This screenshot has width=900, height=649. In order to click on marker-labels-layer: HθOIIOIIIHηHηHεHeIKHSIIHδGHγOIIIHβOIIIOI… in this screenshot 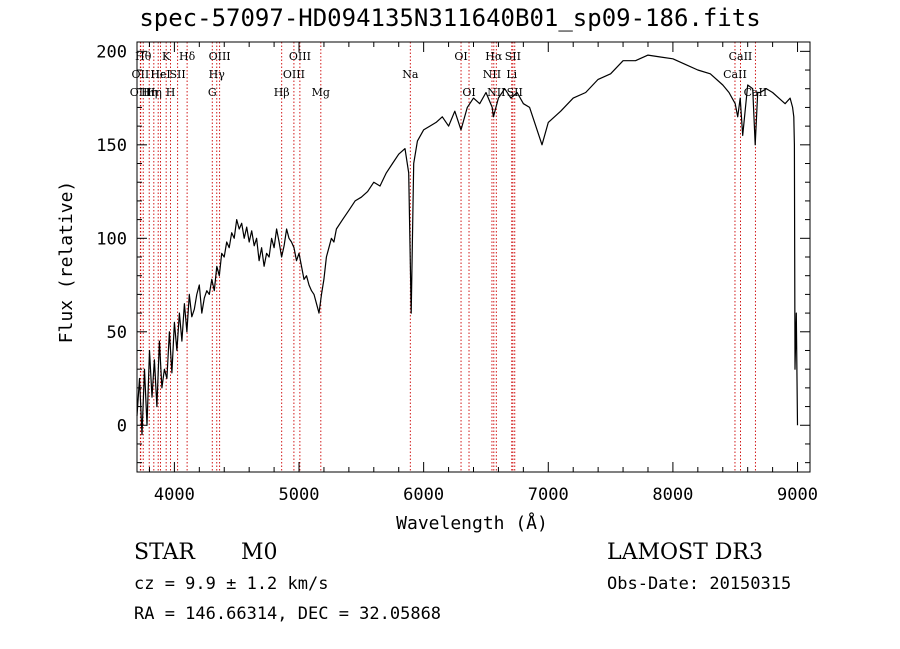, I will do `click(449, 74)`.